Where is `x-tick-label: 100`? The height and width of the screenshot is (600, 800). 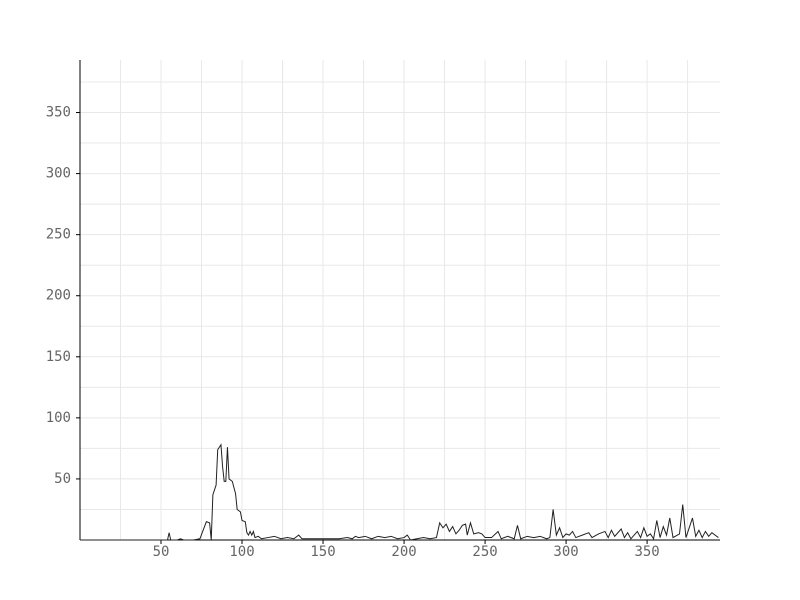
x-tick-label: 100 is located at coordinates (241, 552).